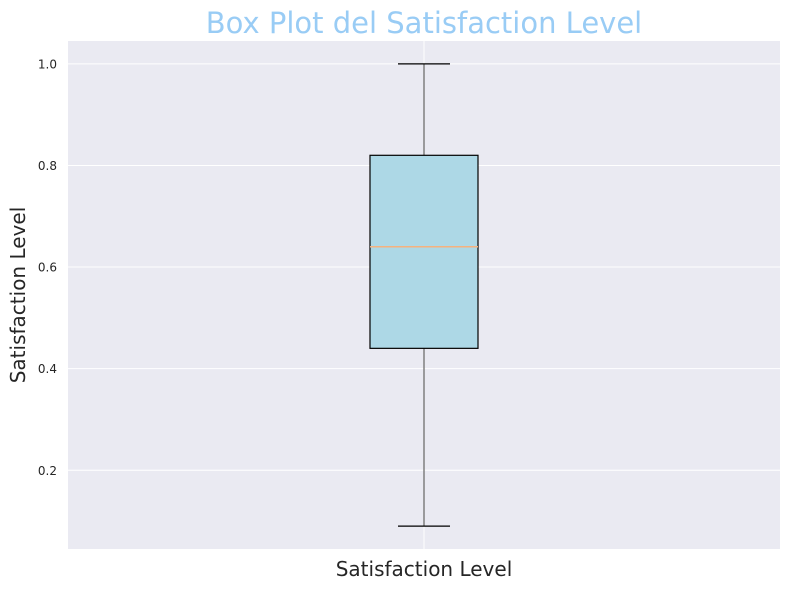  I want to click on y-tick-label: 0.2, so click(47, 471).